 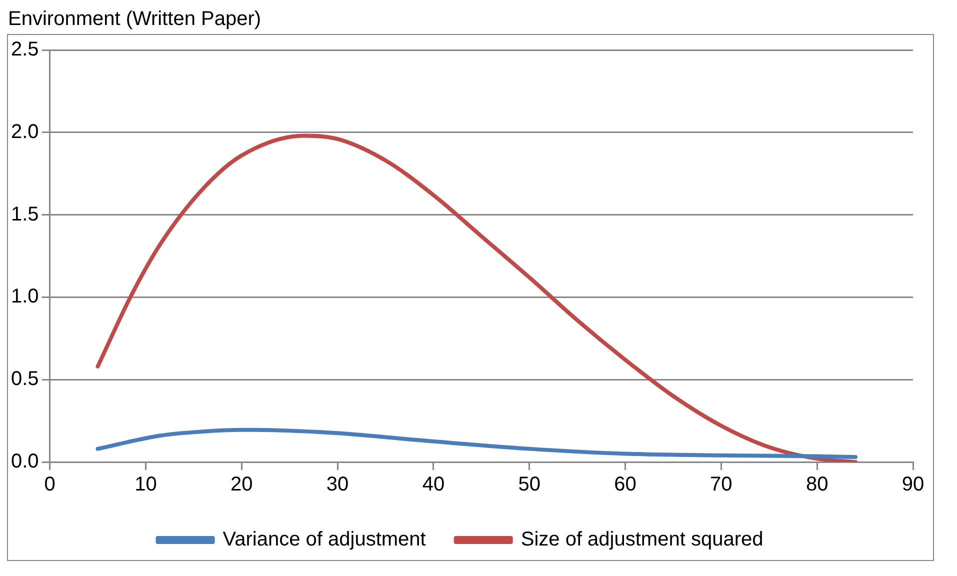 I want to click on x-tick-label: 70, so click(x=721, y=485).